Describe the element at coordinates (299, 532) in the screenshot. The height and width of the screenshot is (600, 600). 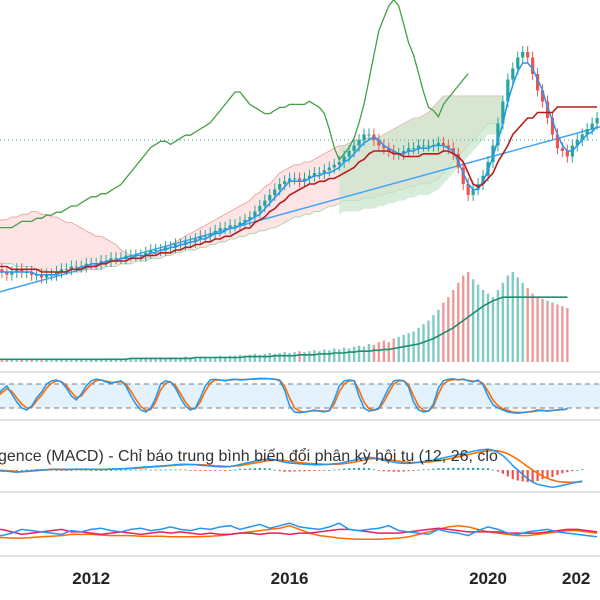
I see `adx-line` at that location.